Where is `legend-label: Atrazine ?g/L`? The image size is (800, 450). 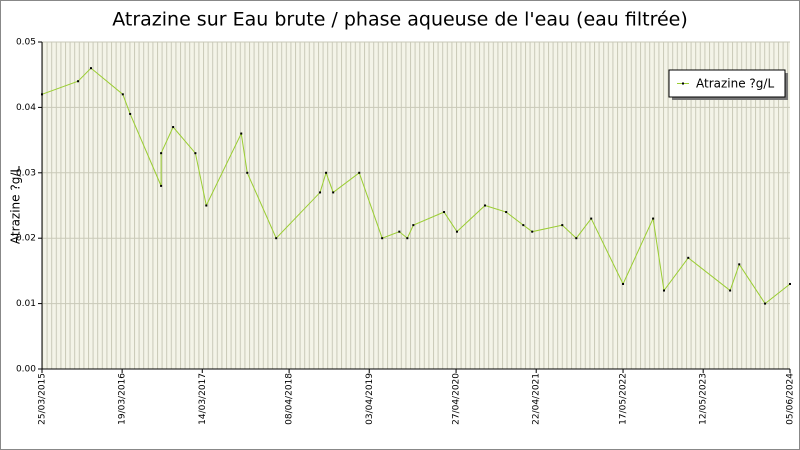 legend-label: Atrazine ?g/L is located at coordinates (735, 84).